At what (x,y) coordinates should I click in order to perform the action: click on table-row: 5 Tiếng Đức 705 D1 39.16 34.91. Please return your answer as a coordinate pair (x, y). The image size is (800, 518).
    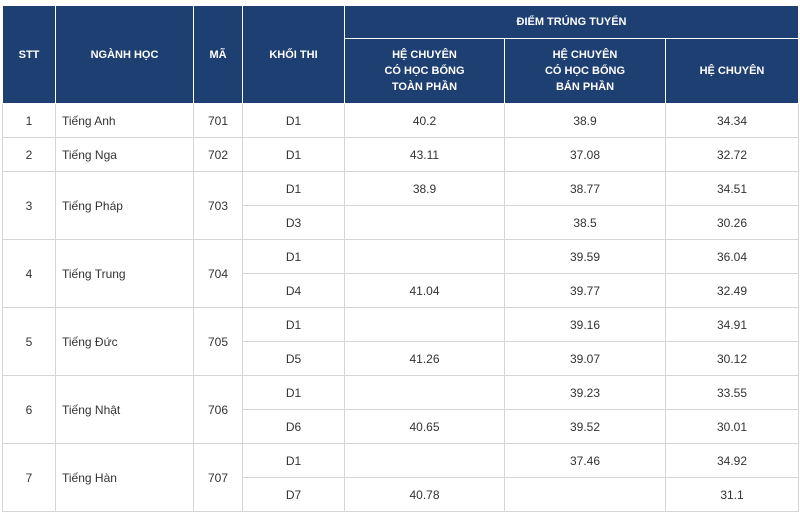
    Looking at the image, I should click on (400, 341).